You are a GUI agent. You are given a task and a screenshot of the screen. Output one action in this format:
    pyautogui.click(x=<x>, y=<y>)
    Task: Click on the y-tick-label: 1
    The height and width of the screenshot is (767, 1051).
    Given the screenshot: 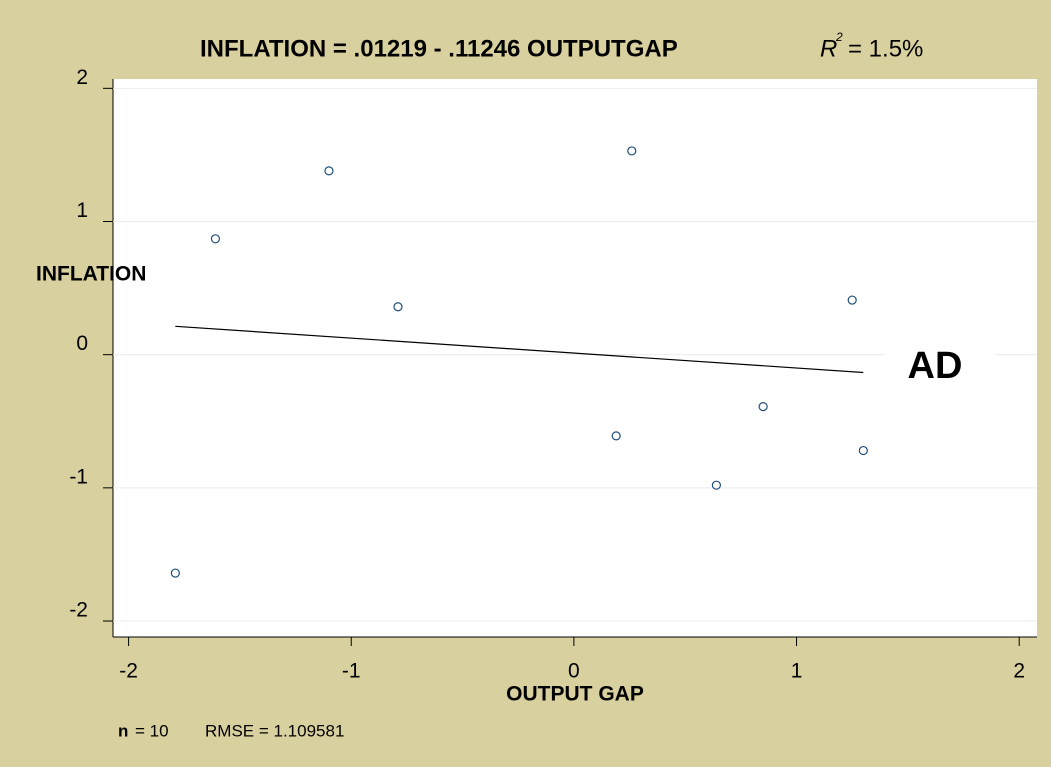 What is the action you would take?
    pyautogui.click(x=82, y=210)
    